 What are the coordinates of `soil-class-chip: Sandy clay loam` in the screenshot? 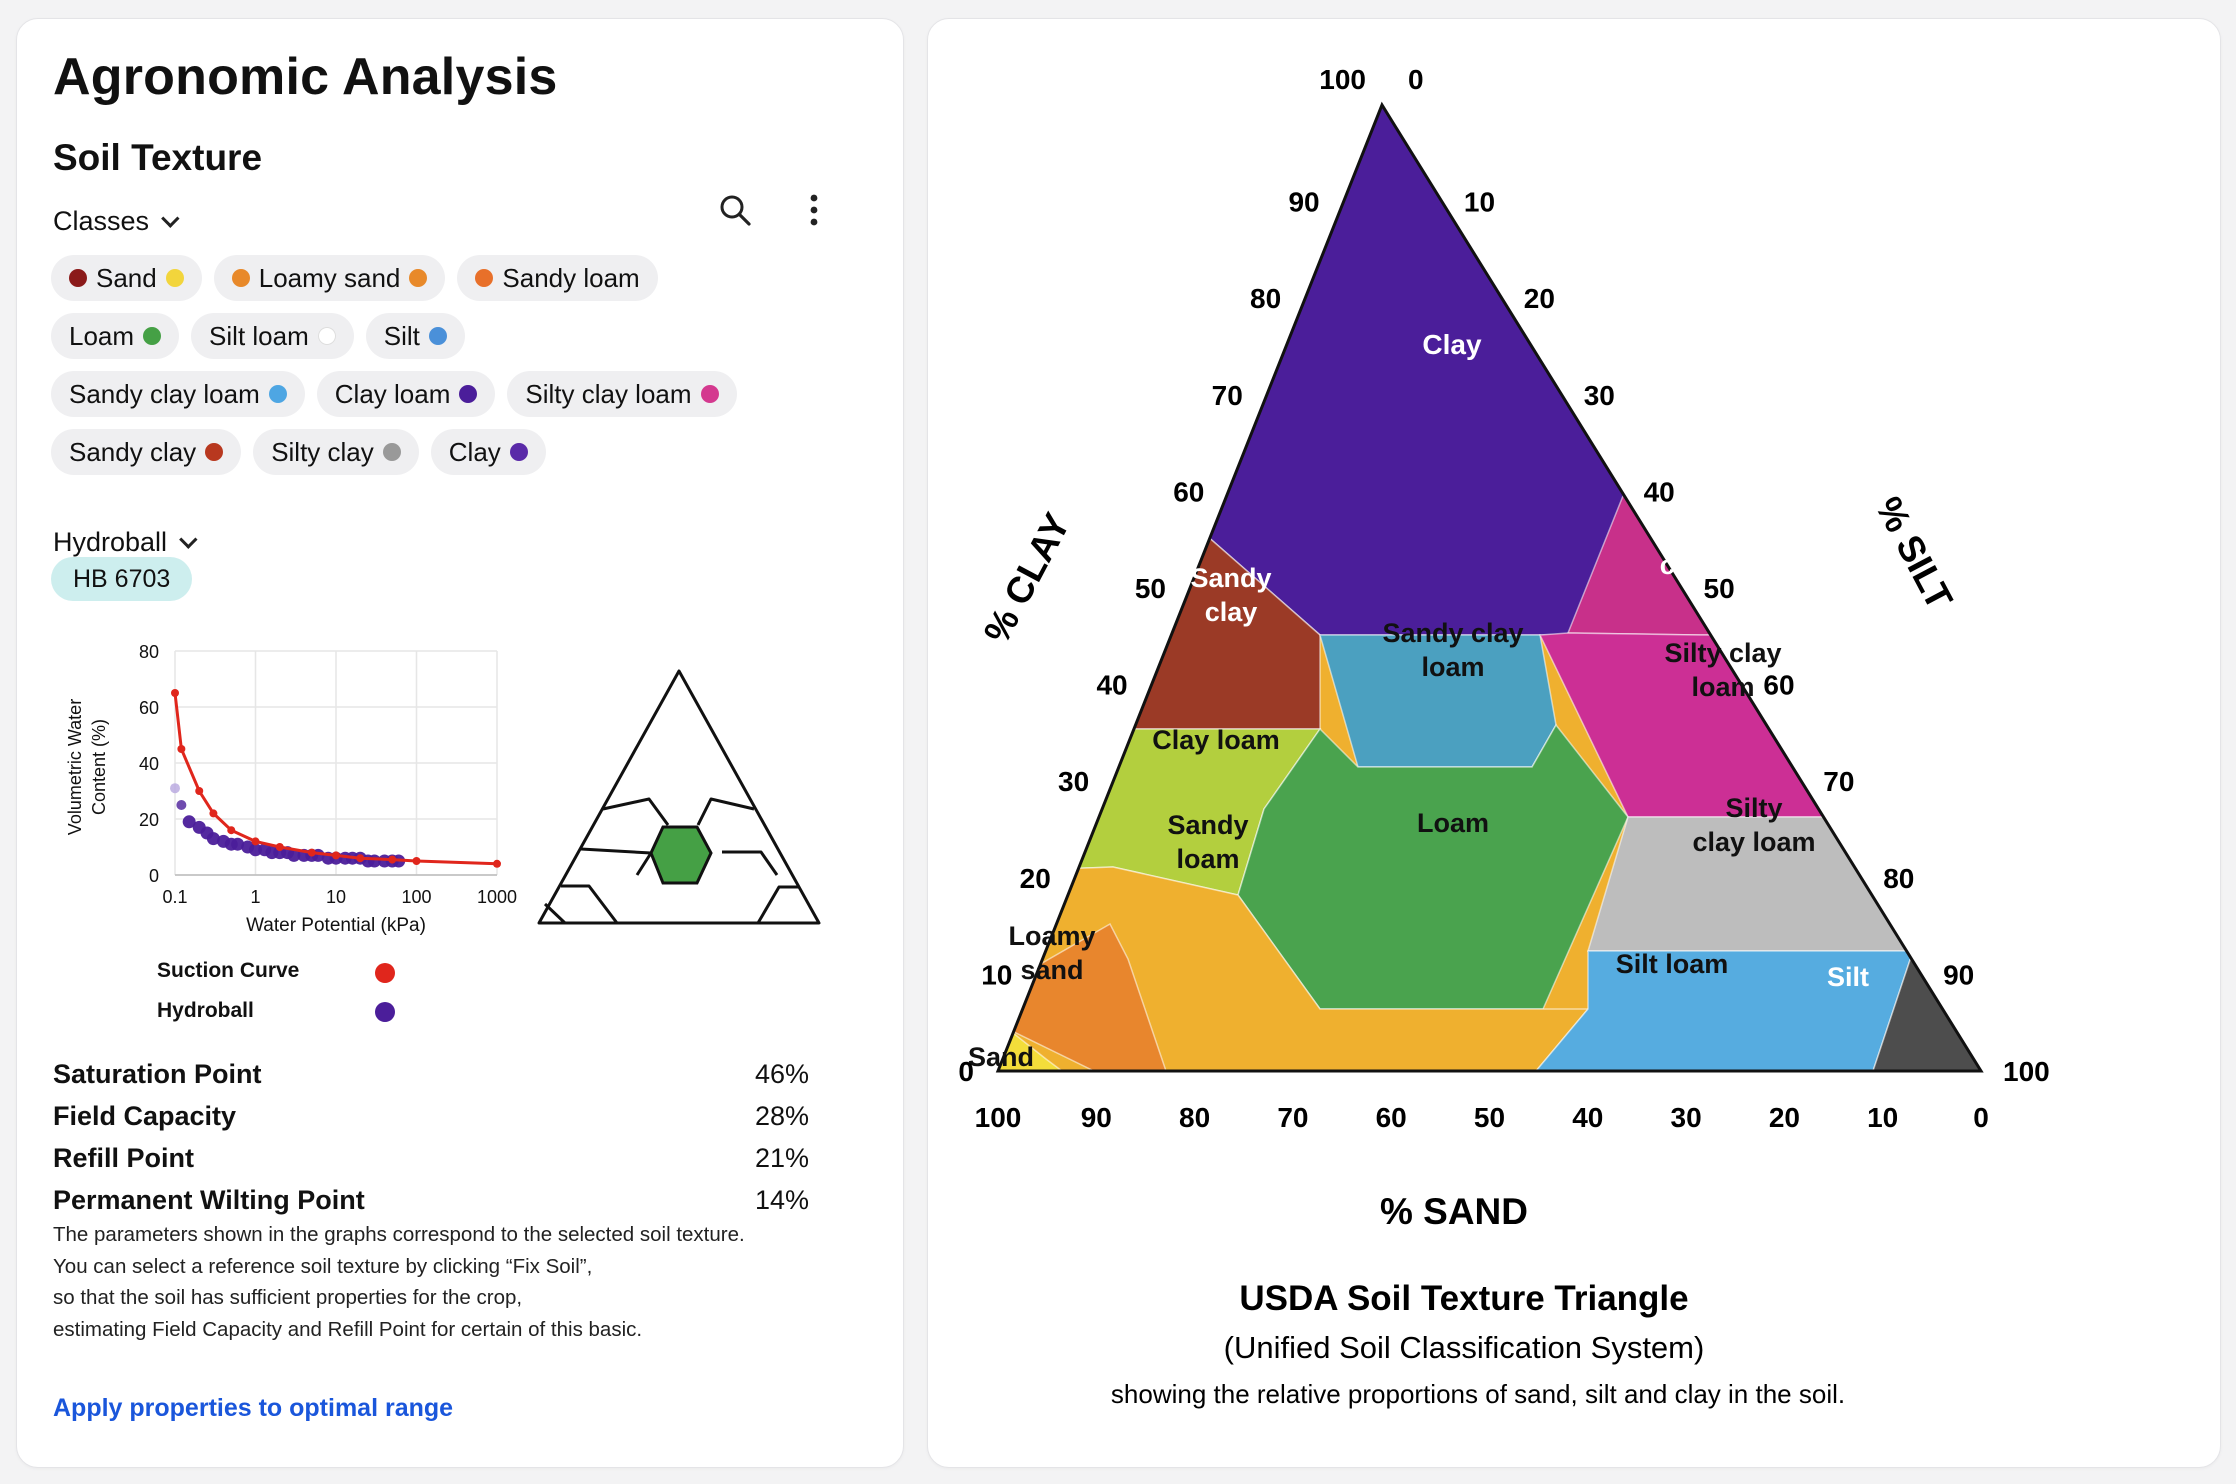 It's located at (178, 394).